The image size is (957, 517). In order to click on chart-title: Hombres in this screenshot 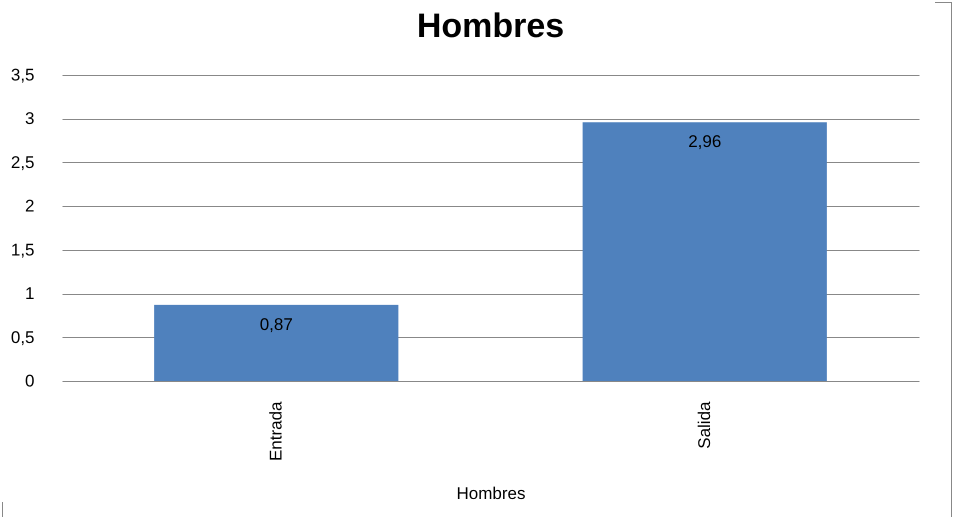, I will do `click(490, 26)`.